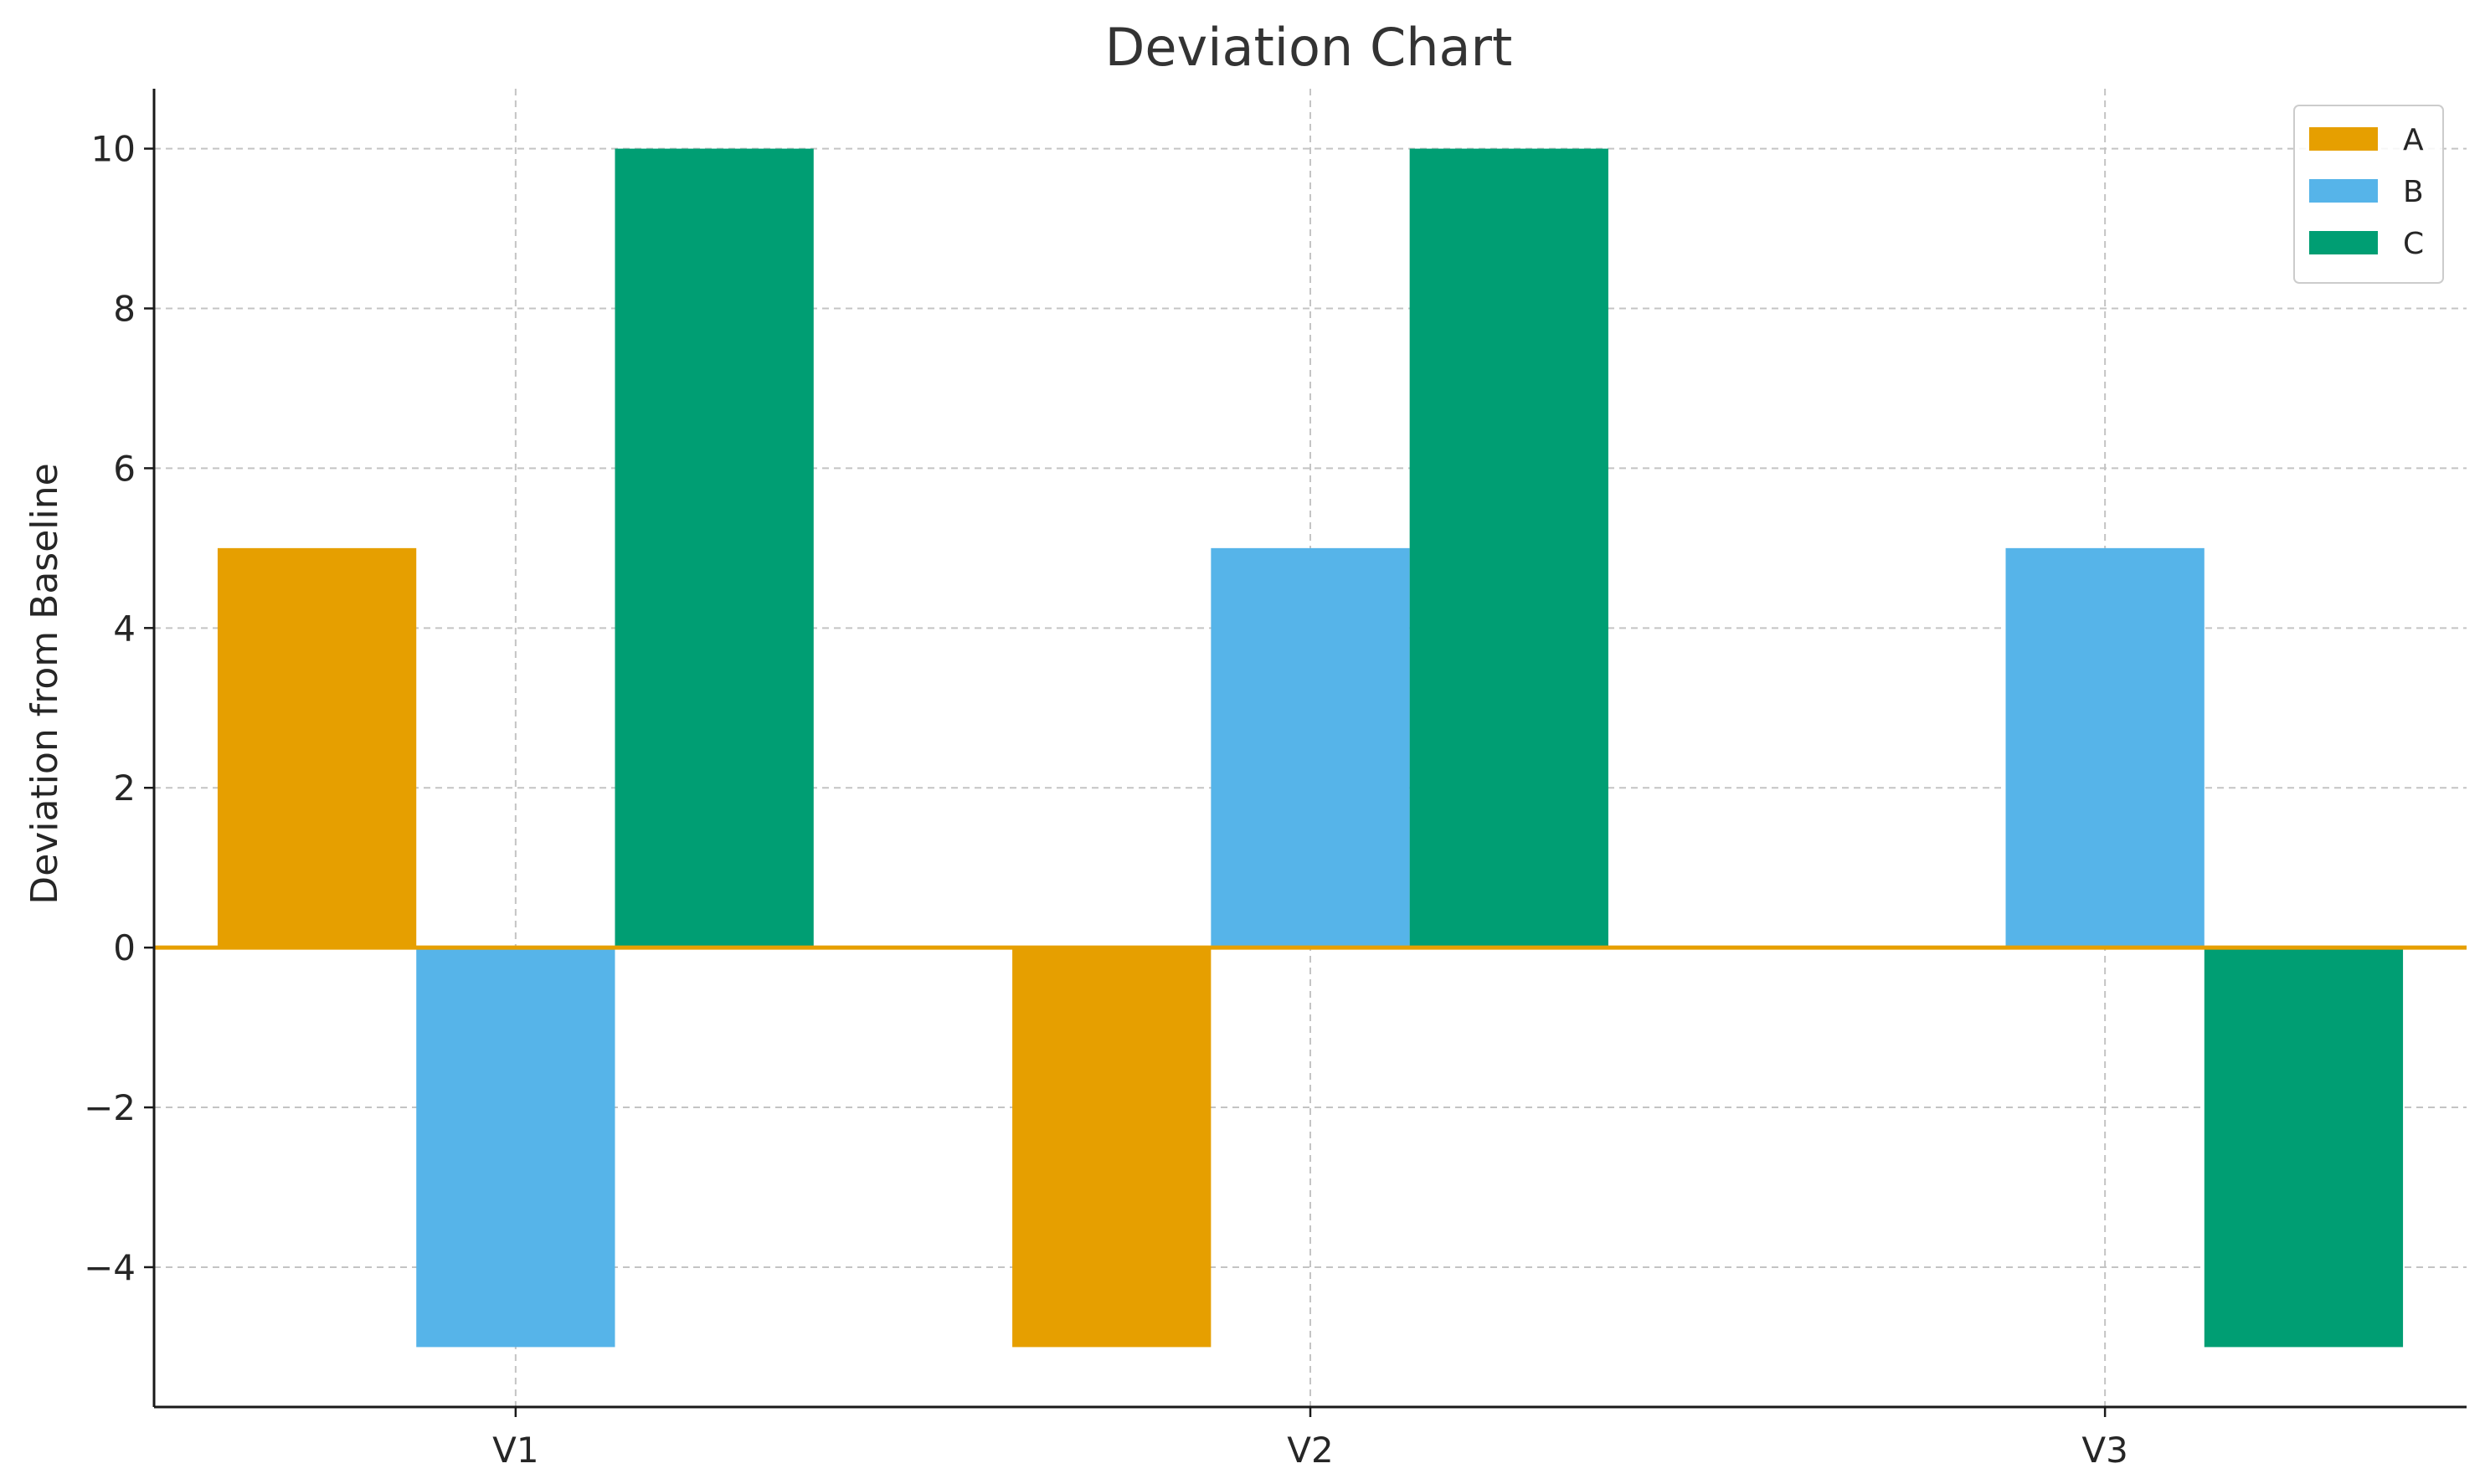  I want to click on legend-swatch-b, so click(2343, 191).